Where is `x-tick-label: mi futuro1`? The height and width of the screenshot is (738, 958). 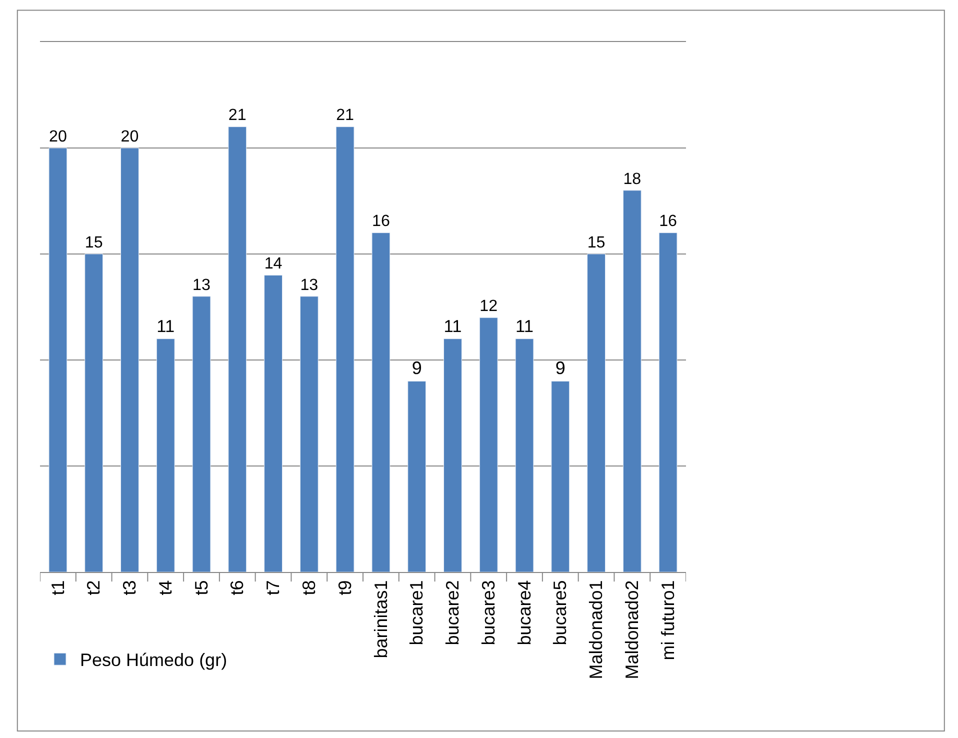 x-tick-label: mi futuro1 is located at coordinates (668, 620).